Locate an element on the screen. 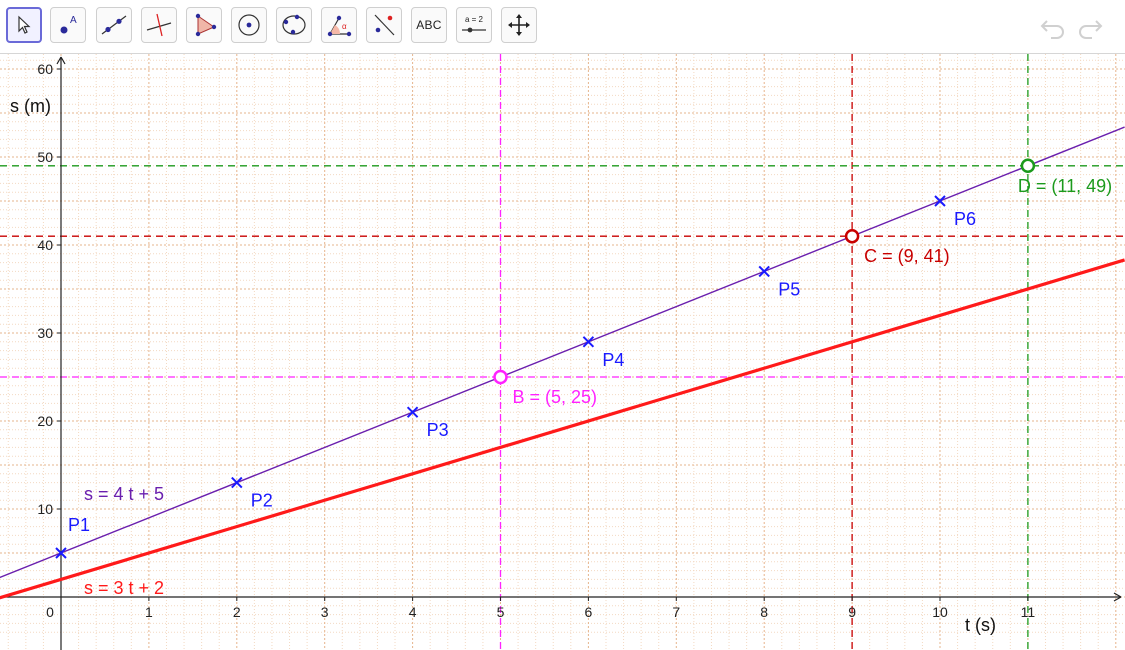 The width and height of the screenshot is (1125, 650). y-tick-label: 40 is located at coordinates (45, 245).